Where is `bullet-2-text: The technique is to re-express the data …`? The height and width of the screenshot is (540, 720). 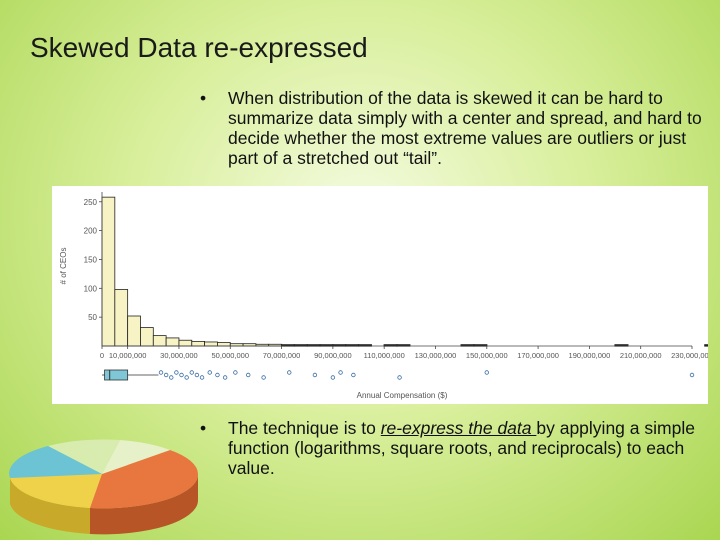 bullet-2-text: The technique is to re-express the data … is located at coordinates (466, 448).